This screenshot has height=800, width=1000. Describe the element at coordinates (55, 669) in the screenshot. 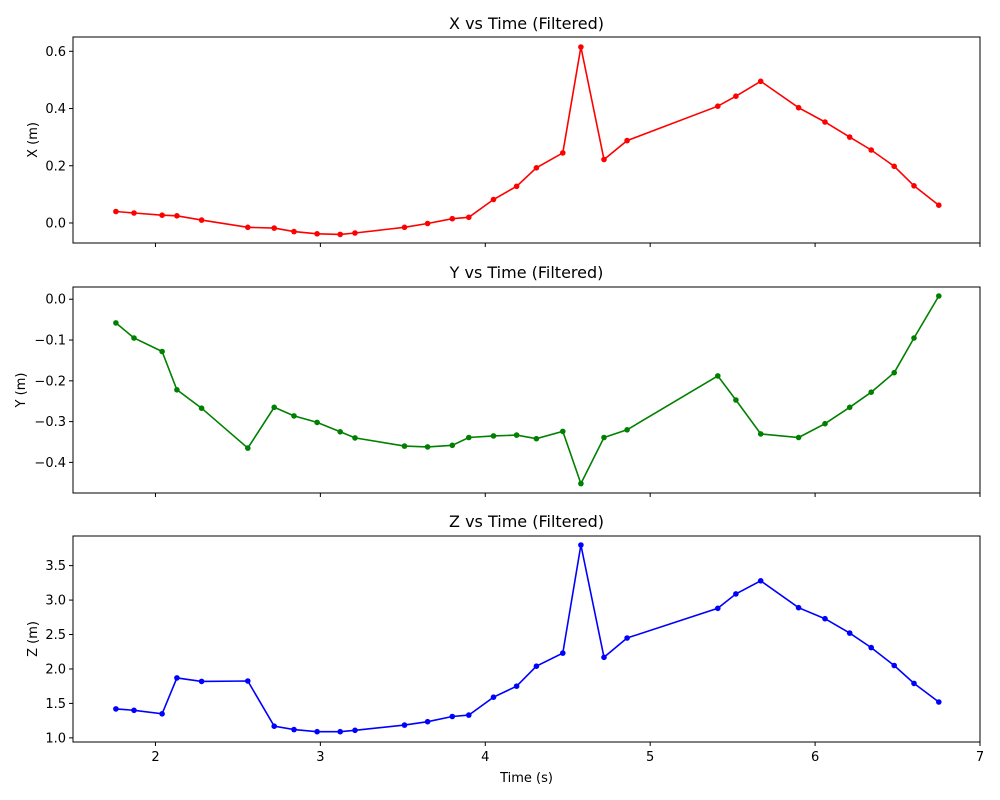

I see `subplot-z-ytick-label: 2.0` at that location.